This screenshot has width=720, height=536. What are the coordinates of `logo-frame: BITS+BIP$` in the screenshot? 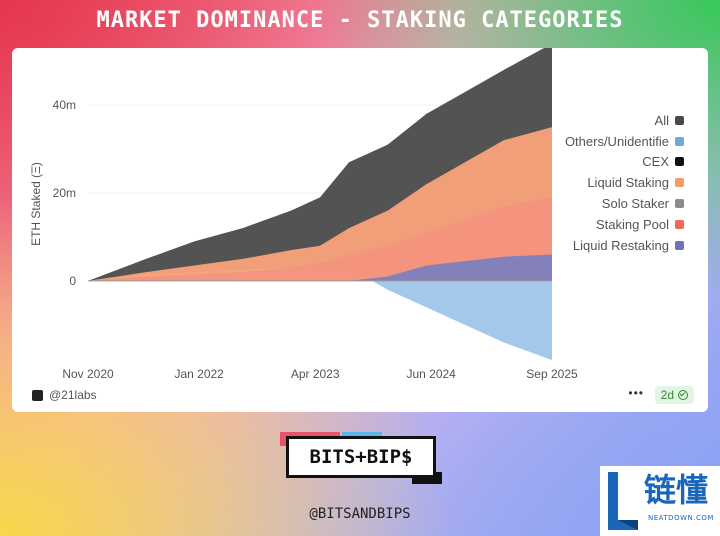 It's located at (361, 457).